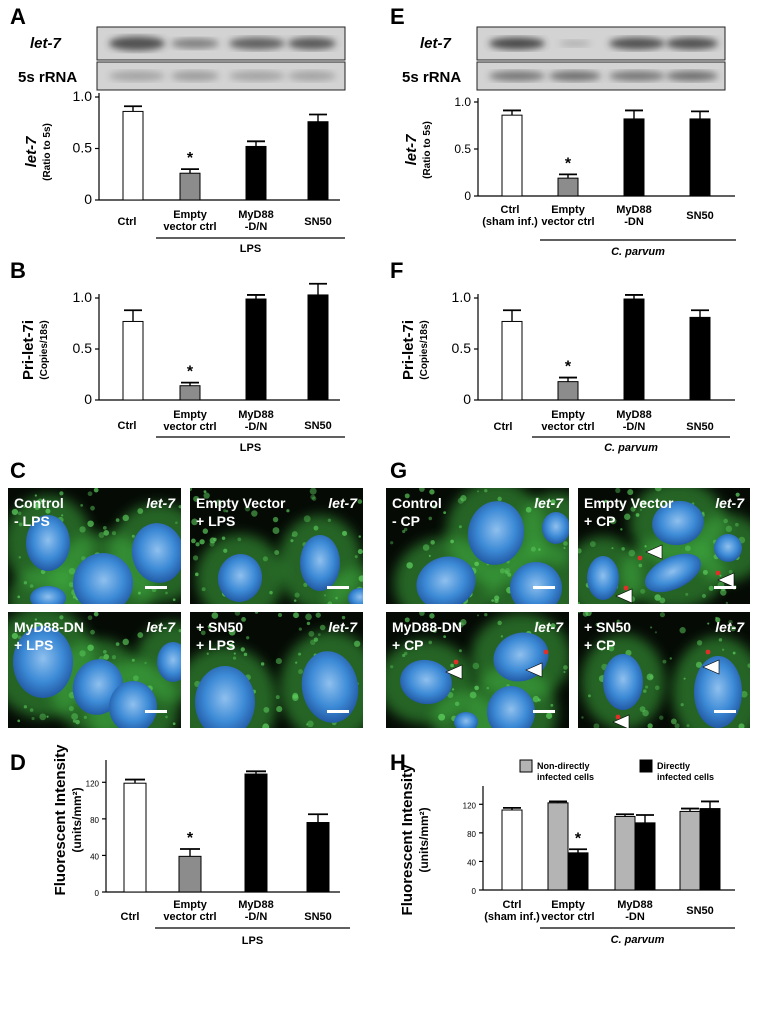 This screenshot has width=759, height=1020. Describe the element at coordinates (664, 546) in the screenshot. I see `micro-g2: Empty Vector + CP let-7` at that location.